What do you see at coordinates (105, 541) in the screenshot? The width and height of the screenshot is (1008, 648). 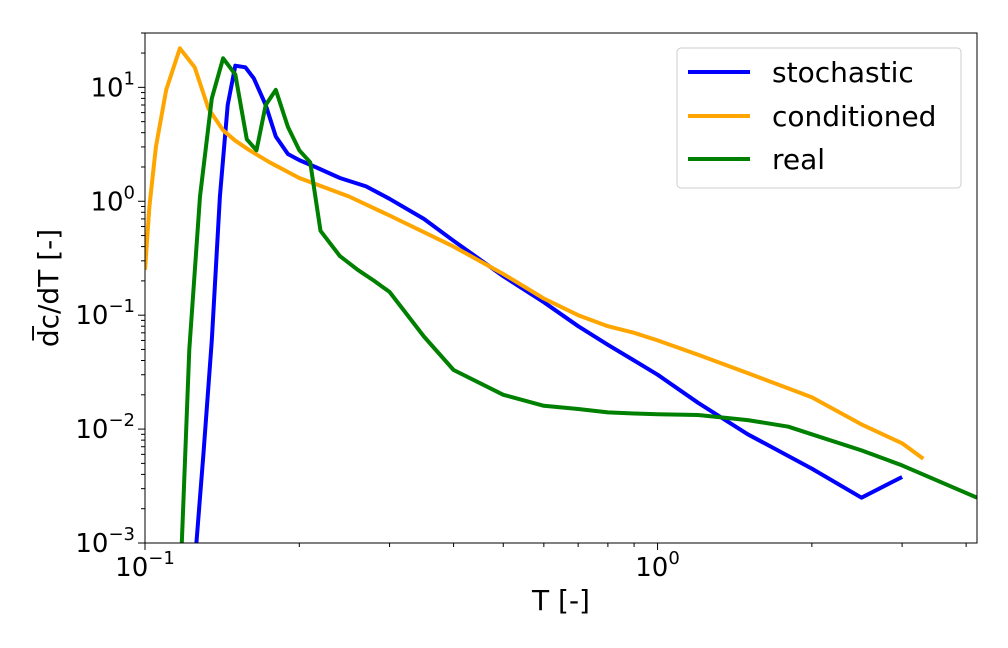 I see `y-tick-label: 10⁻³` at bounding box center [105, 541].